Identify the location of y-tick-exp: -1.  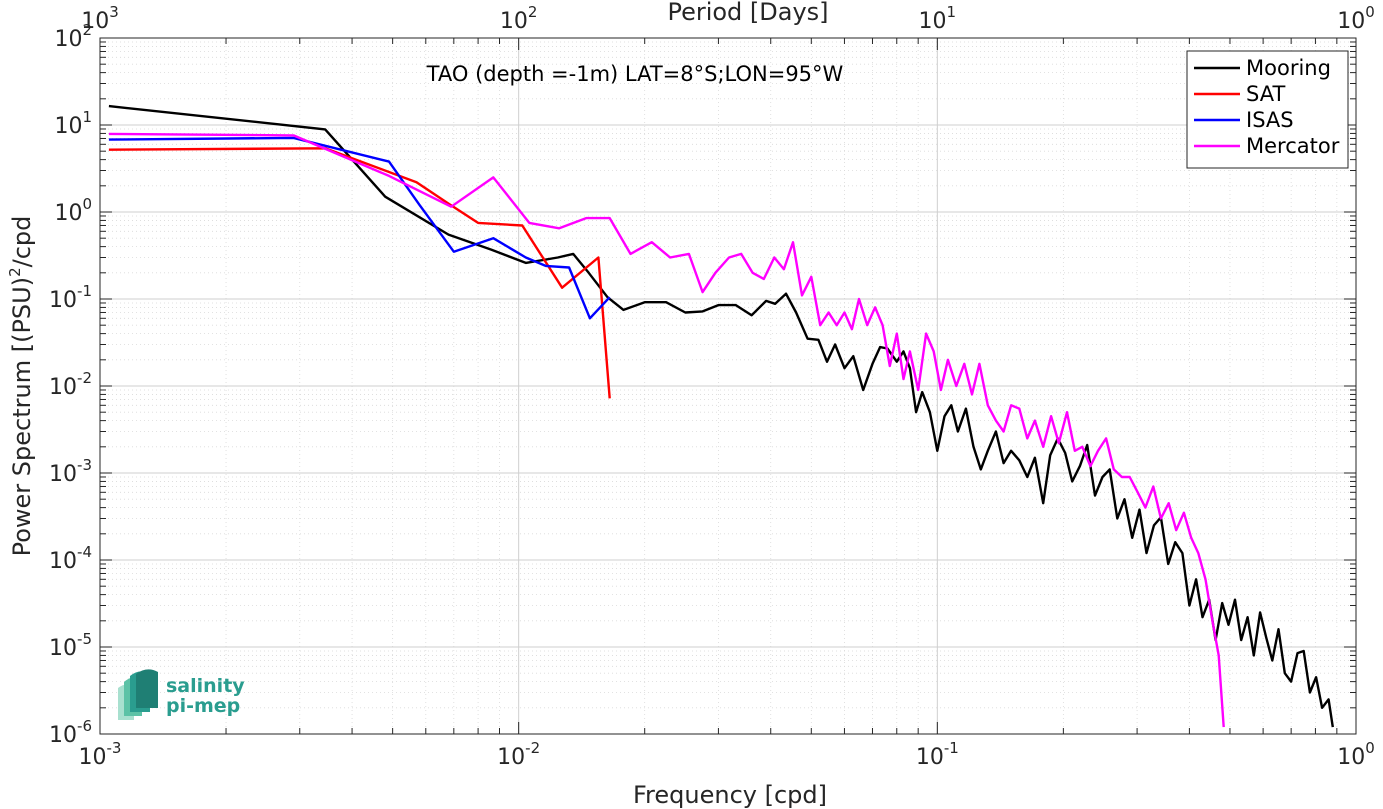
(84, 291).